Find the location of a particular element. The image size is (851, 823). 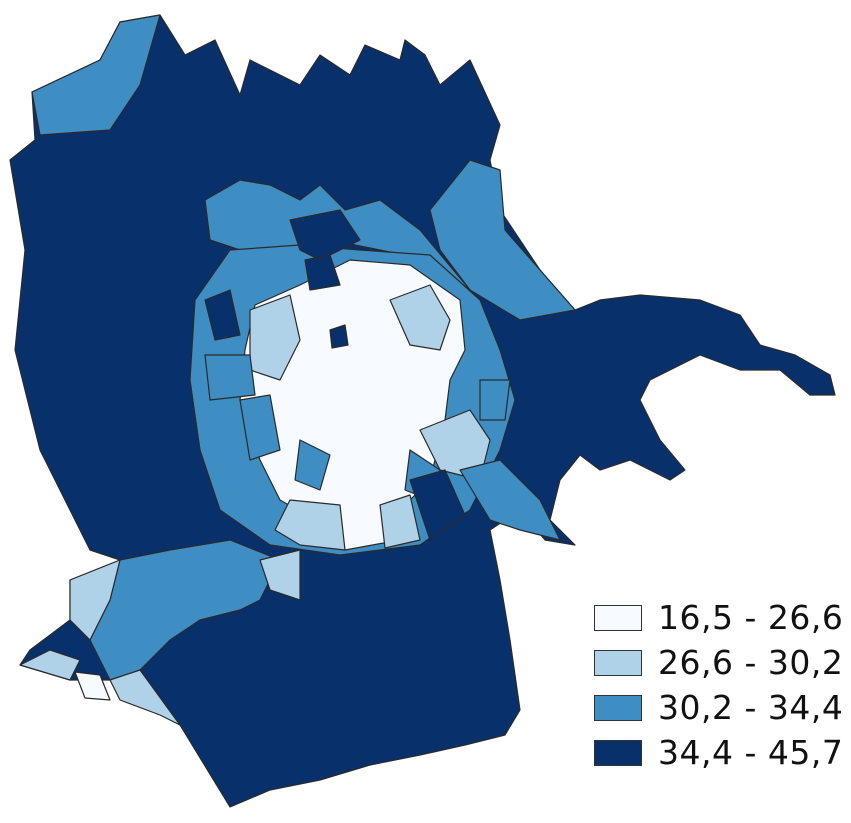

legend-item: 34,4 - 45,7 is located at coordinates (718, 752).